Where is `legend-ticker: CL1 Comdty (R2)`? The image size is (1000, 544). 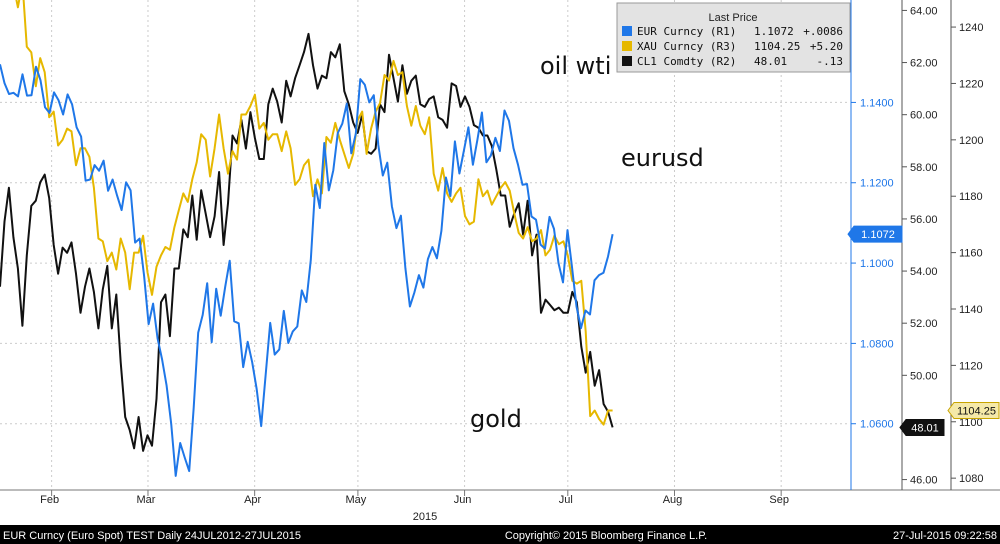
legend-ticker: CL1 Comdty (R2) is located at coordinates (686, 61).